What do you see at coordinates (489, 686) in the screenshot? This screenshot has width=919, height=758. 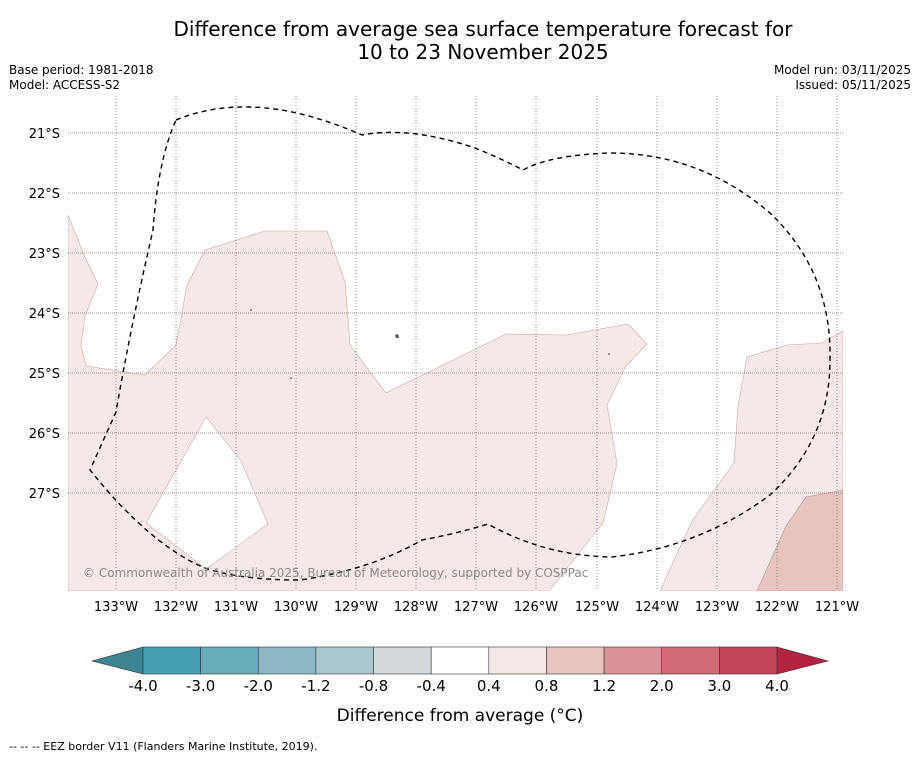 I see `colorbar-tick-label: 0.4` at bounding box center [489, 686].